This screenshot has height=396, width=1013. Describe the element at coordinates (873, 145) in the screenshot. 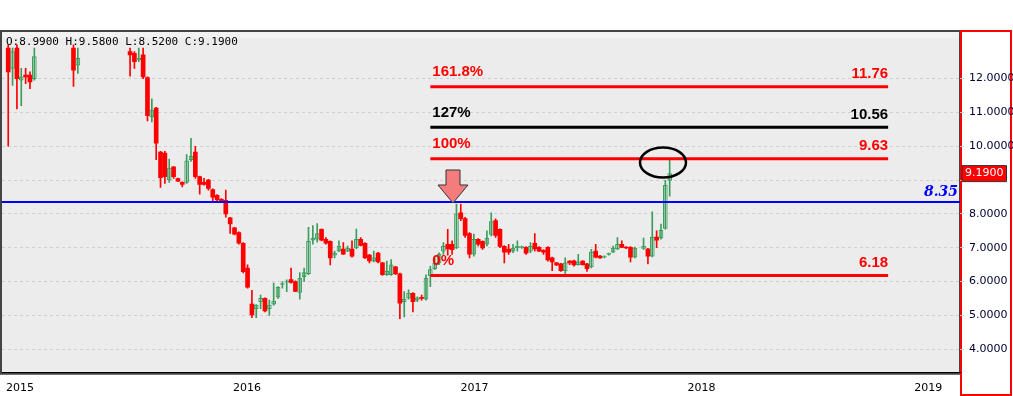

I see `ref-line-label: 9.63` at that location.